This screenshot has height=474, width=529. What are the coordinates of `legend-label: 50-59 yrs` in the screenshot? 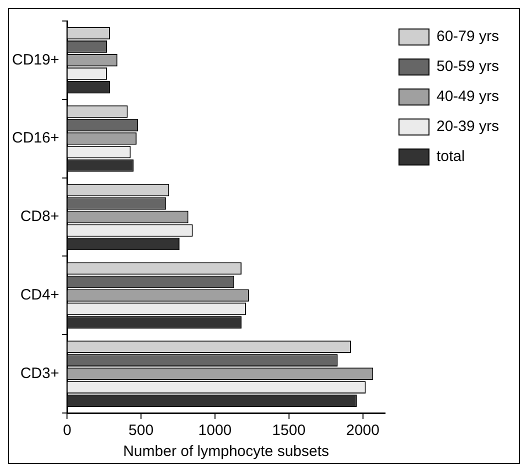 It's located at (468, 67).